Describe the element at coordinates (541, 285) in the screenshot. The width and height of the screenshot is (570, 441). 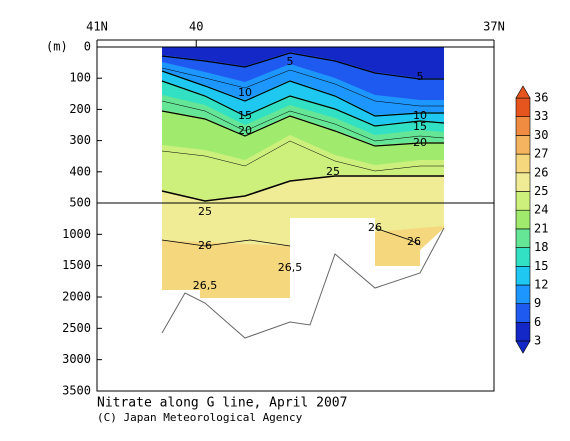
I see `colorbar-label: 12` at that location.